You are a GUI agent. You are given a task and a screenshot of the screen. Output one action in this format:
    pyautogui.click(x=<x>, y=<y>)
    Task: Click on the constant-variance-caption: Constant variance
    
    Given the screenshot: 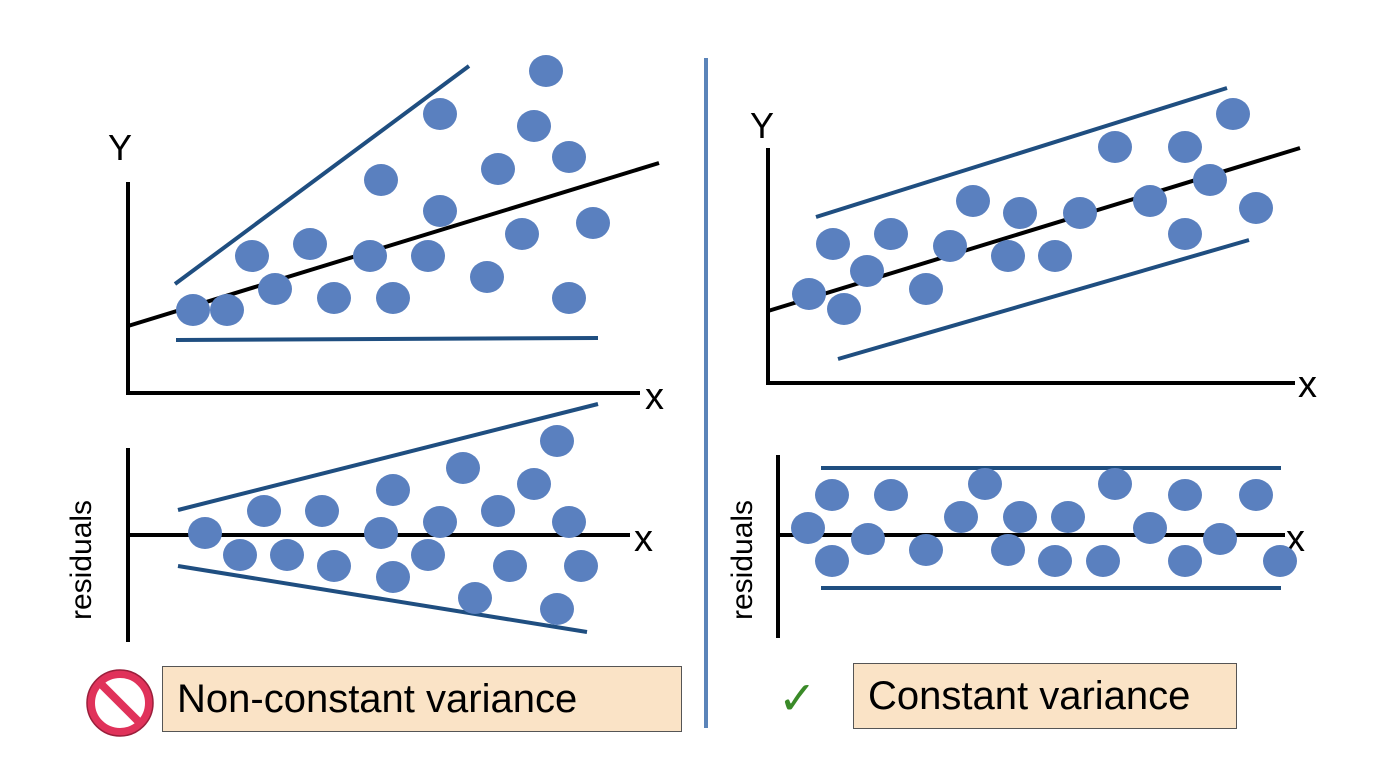 What is the action you would take?
    pyautogui.click(x=1045, y=696)
    